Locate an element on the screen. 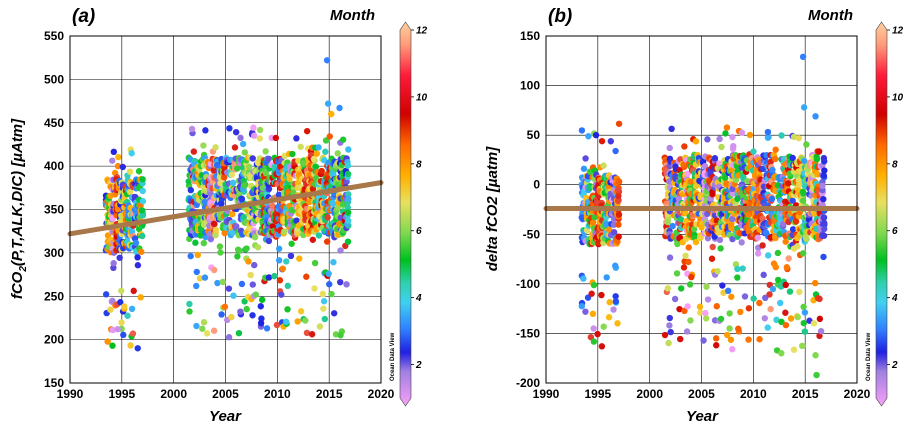  y-tick-label: 150 is located at coordinates (530, 36).